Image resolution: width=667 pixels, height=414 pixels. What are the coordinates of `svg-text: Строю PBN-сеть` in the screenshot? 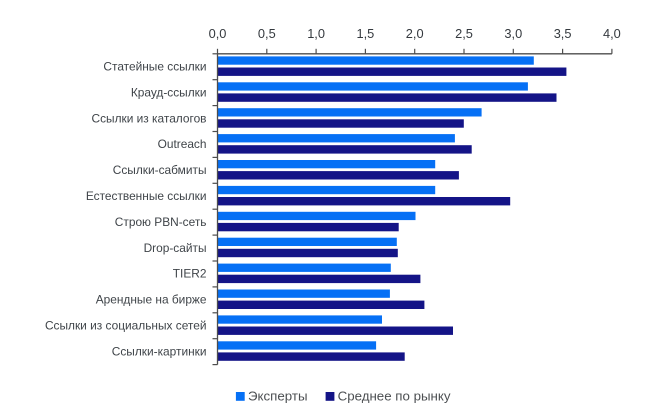 It's located at (161, 222).